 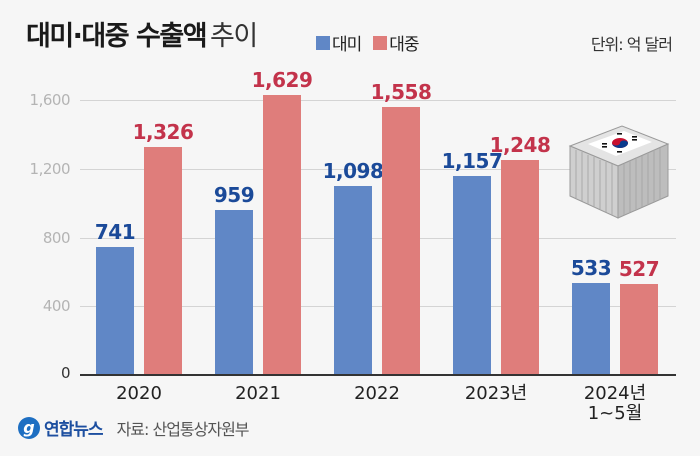 What do you see at coordinates (639, 269) in the screenshot?
I see `value-label-cn-4: 527` at bounding box center [639, 269].